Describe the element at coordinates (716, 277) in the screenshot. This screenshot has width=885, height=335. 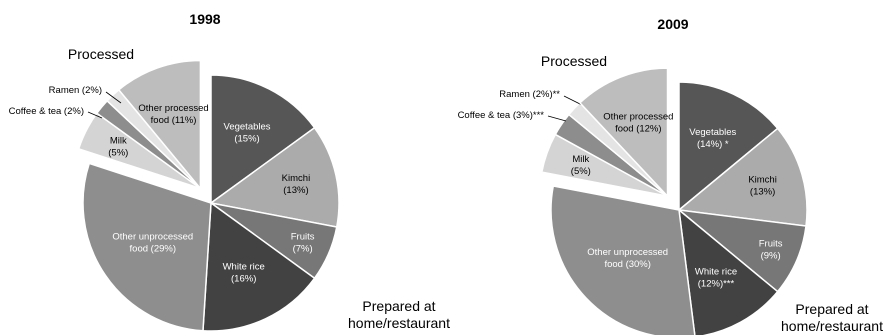
I see `chart-2009-slice-label-3: White rice (12%)***` at that location.